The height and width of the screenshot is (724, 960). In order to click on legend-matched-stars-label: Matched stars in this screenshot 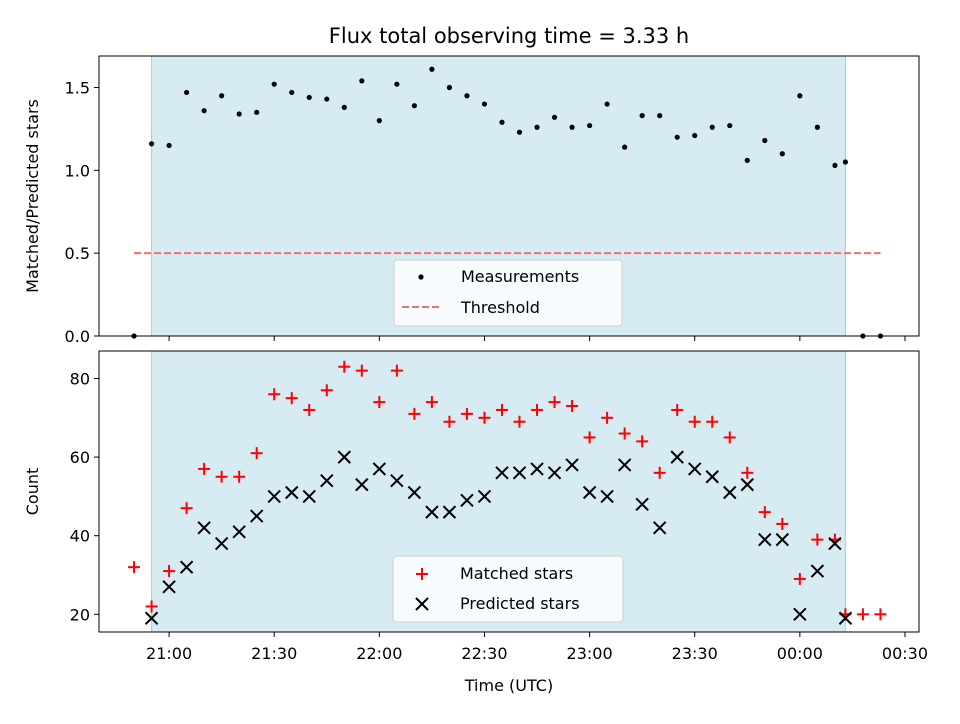, I will do `click(516, 573)`.